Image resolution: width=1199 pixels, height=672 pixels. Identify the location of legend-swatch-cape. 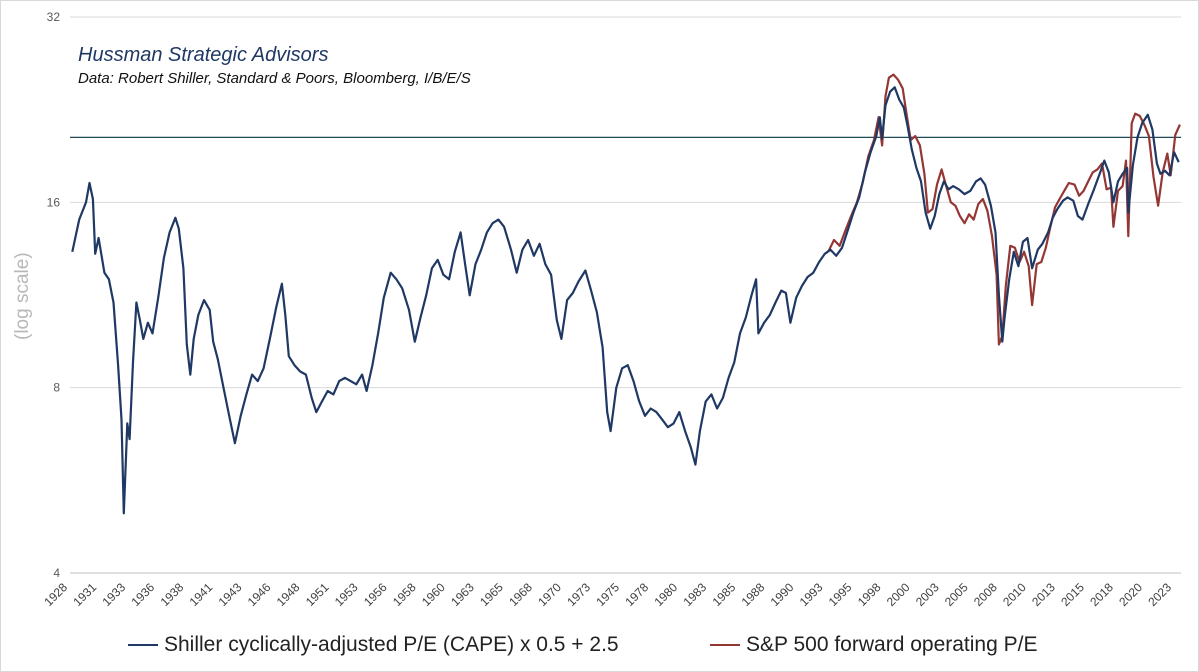
(143, 645).